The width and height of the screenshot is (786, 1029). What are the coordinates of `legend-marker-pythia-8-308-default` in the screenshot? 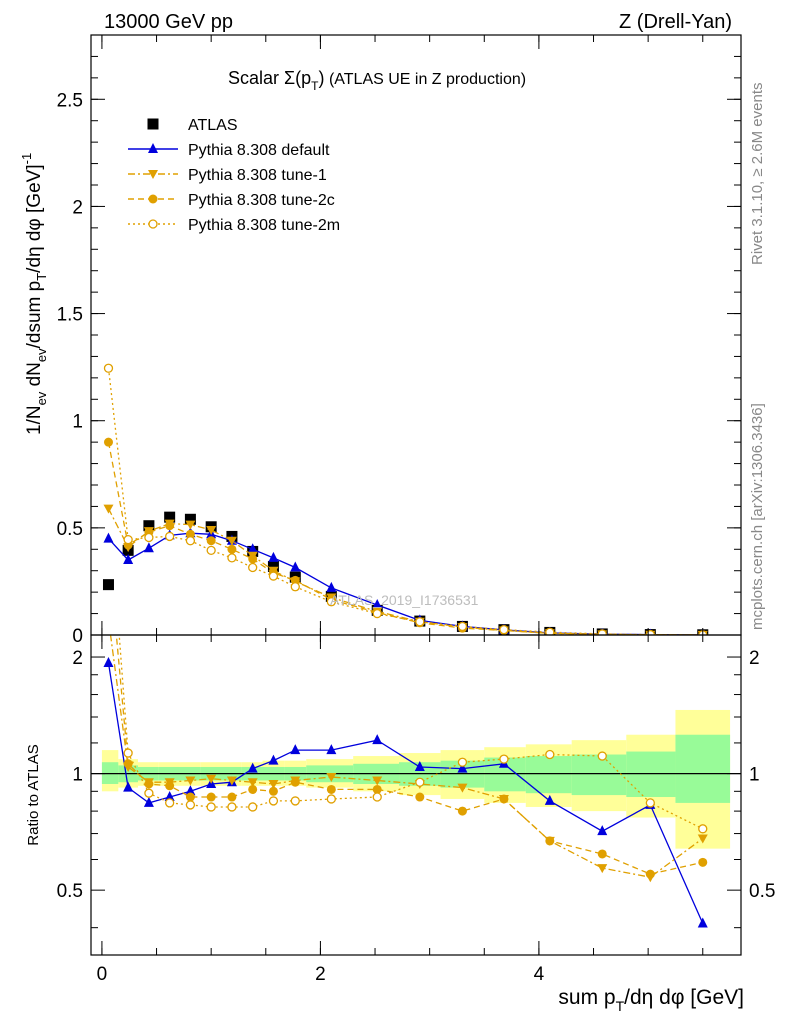 It's located at (153, 148).